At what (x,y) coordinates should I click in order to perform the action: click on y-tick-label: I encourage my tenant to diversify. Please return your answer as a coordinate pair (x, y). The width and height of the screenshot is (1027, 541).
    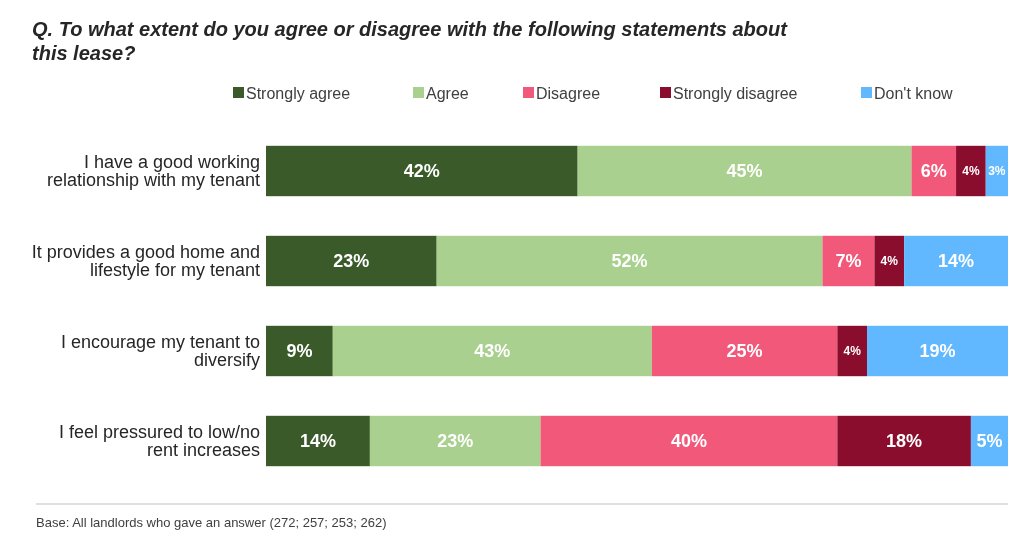
    Looking at the image, I should click on (160, 351).